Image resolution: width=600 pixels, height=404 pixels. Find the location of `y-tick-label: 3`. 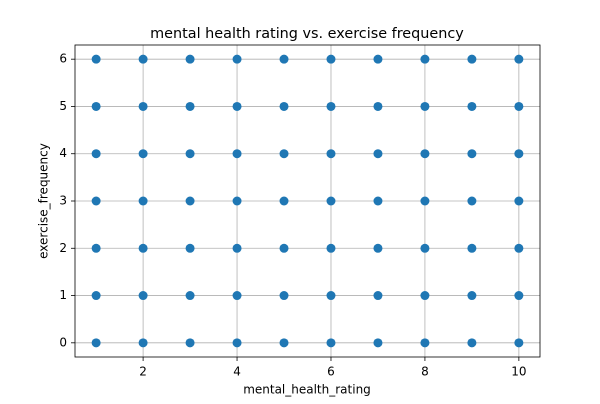

y-tick-label: 3 is located at coordinates (63, 201).